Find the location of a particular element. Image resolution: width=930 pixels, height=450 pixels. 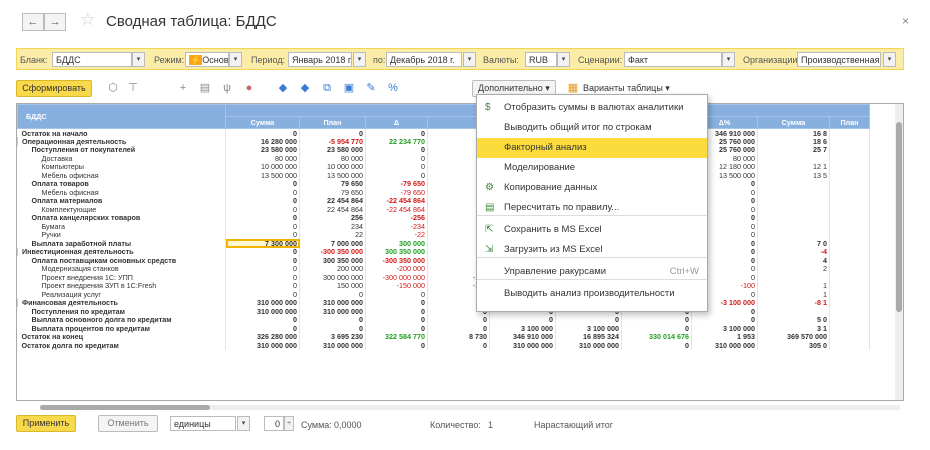

menu-item: Выводить анализ производительности is located at coordinates (592, 294).